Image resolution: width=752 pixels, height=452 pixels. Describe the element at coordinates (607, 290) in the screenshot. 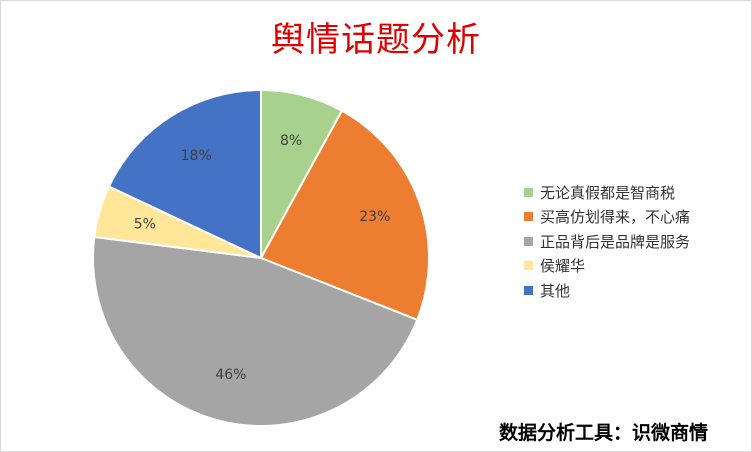

I see `legend-item: 其他` at that location.